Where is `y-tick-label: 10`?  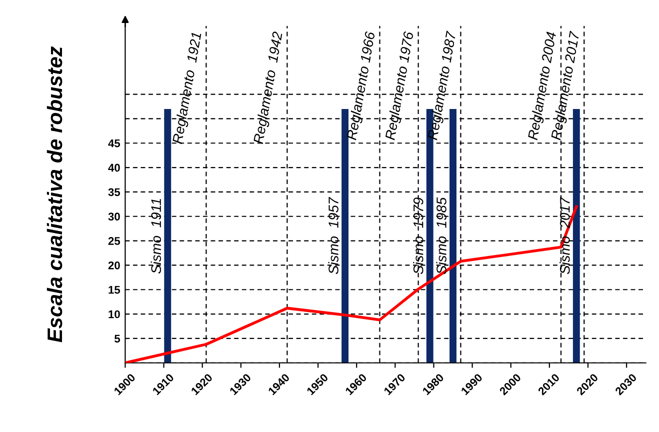
y-tick-label: 10 is located at coordinates (114, 314).